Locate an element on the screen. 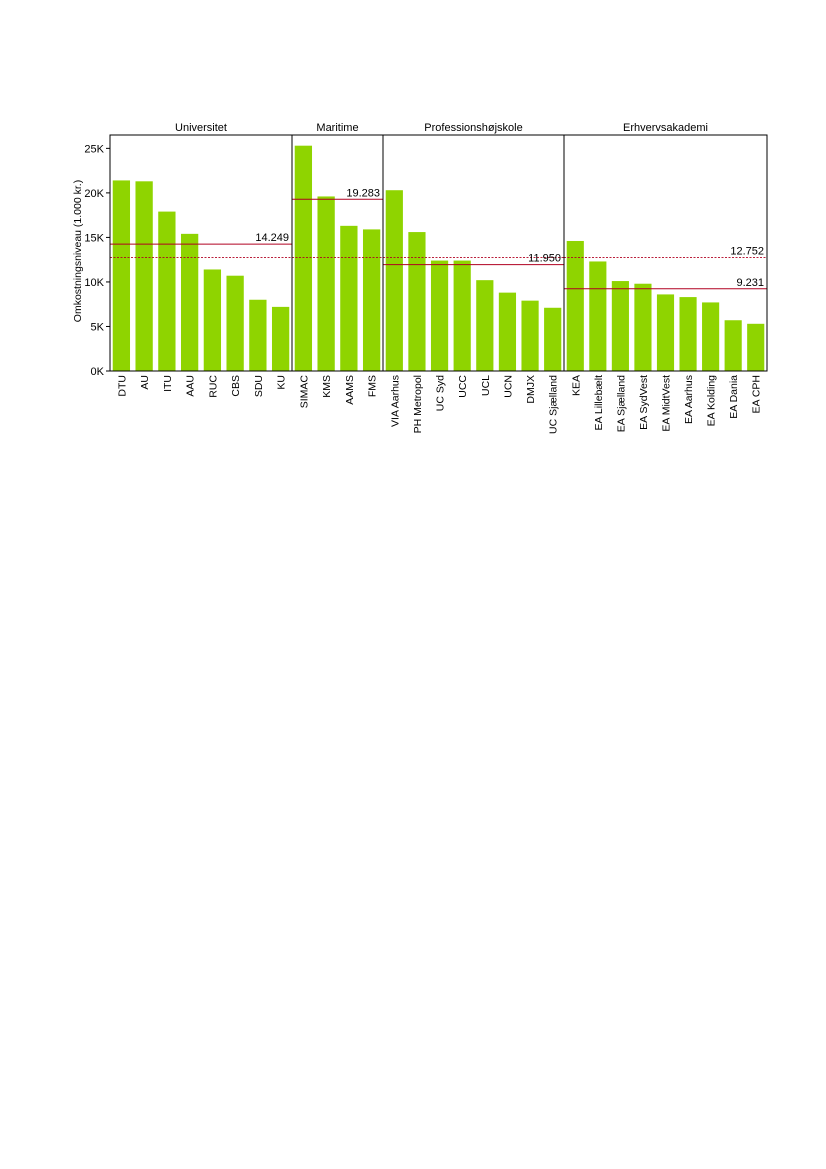  y-tick-label: 15K is located at coordinates (94, 238).